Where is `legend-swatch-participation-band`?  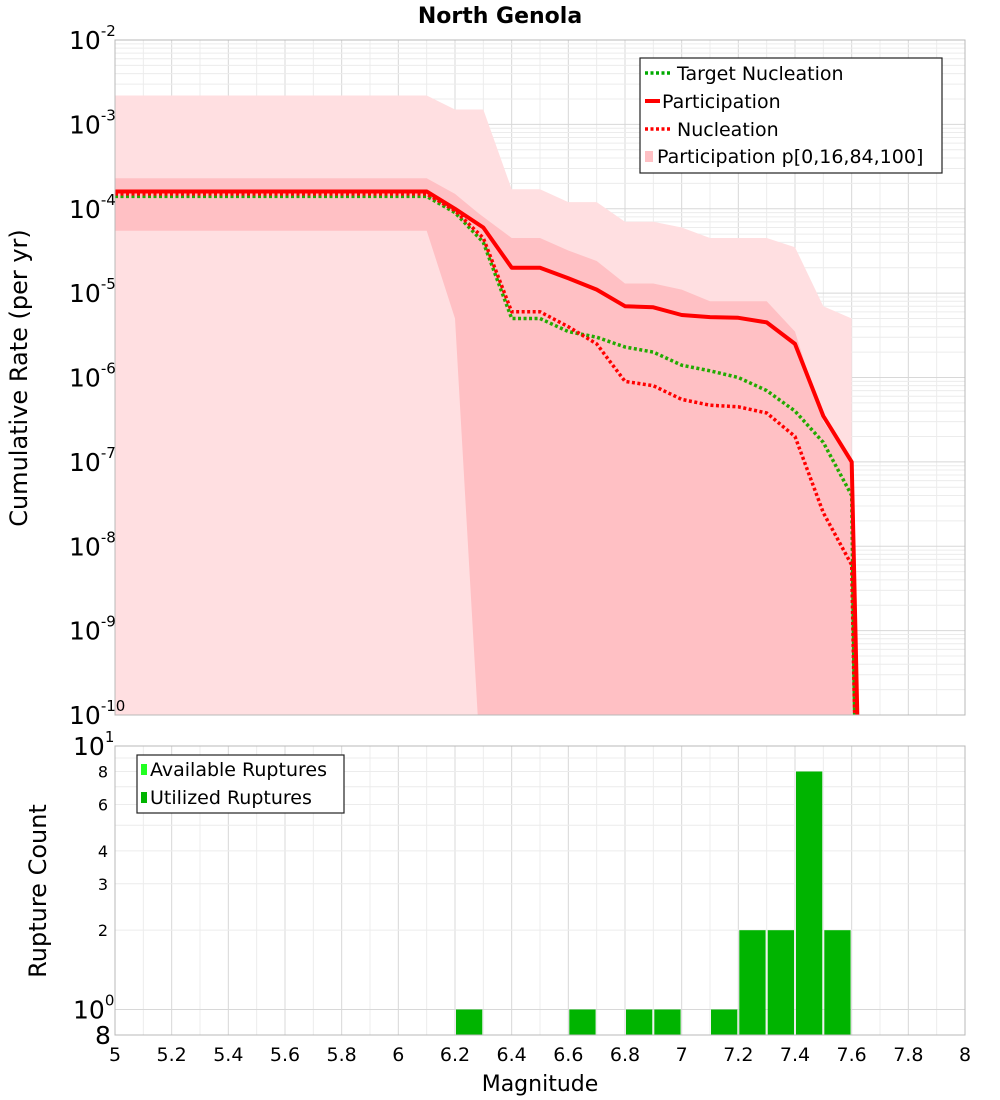
legend-swatch-participation-band is located at coordinates (649, 156).